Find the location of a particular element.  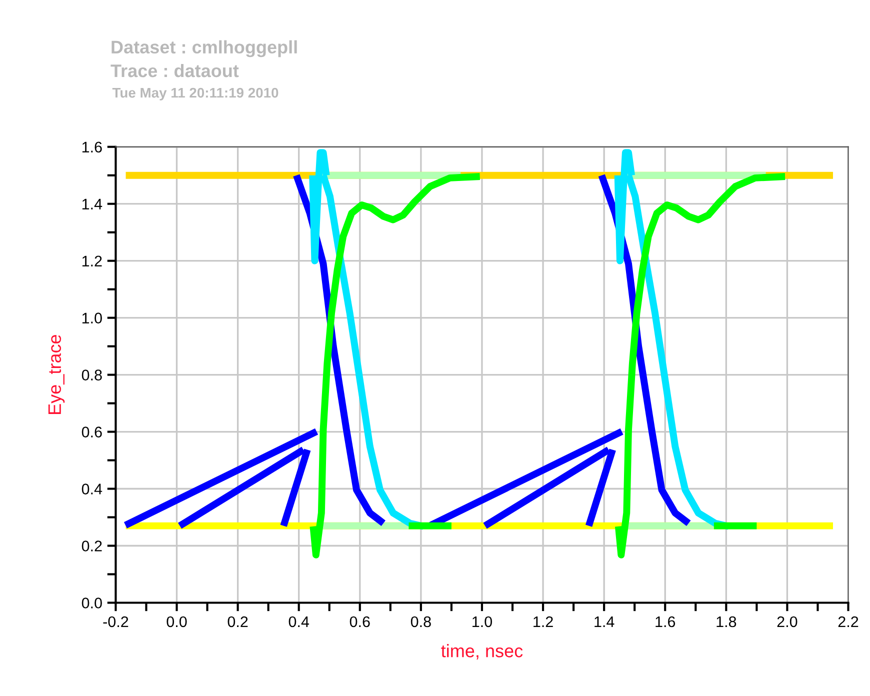

y-tick-label: 0.8 is located at coordinates (92, 375).